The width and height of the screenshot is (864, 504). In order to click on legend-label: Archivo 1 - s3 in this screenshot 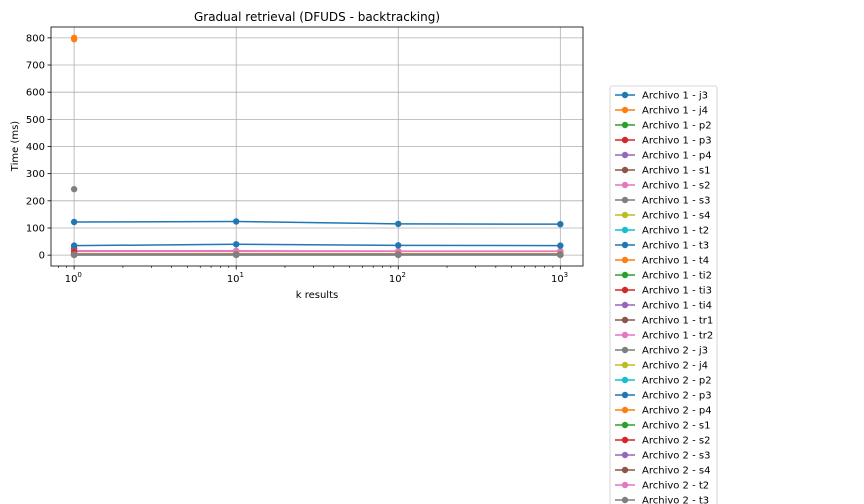, I will do `click(676, 201)`.